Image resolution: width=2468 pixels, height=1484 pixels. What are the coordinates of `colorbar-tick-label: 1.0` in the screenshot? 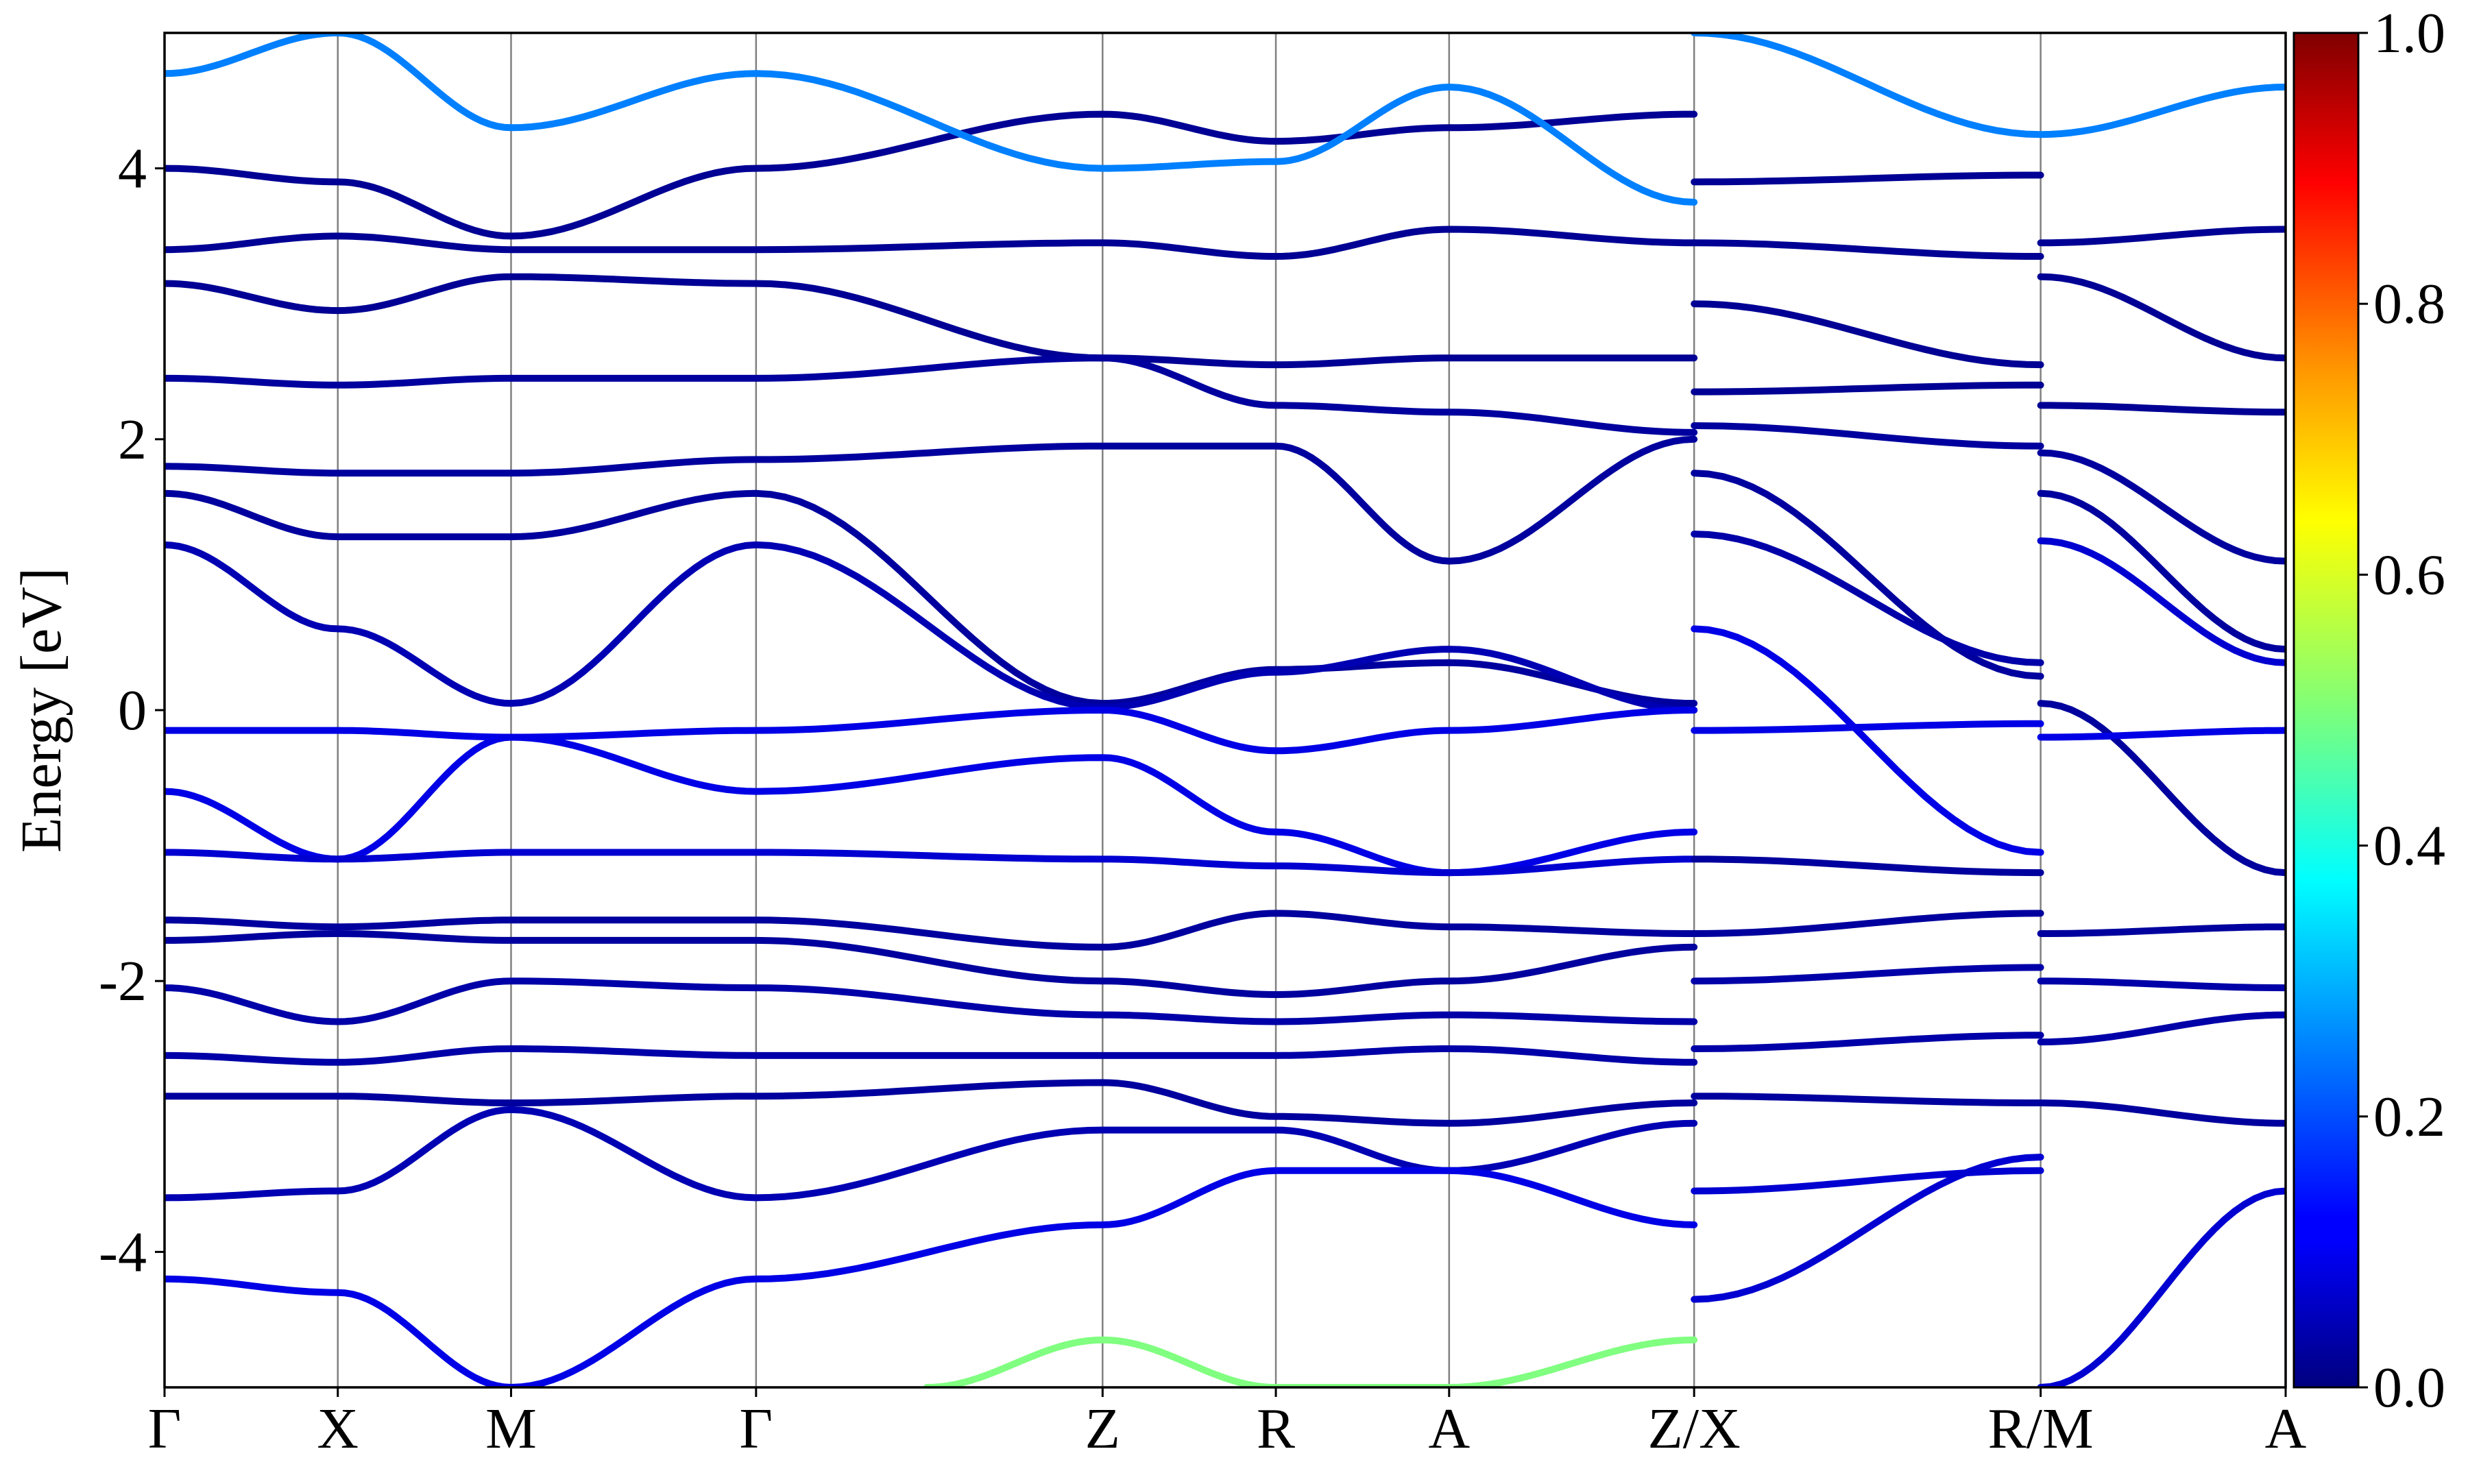 It's located at (2409, 33).